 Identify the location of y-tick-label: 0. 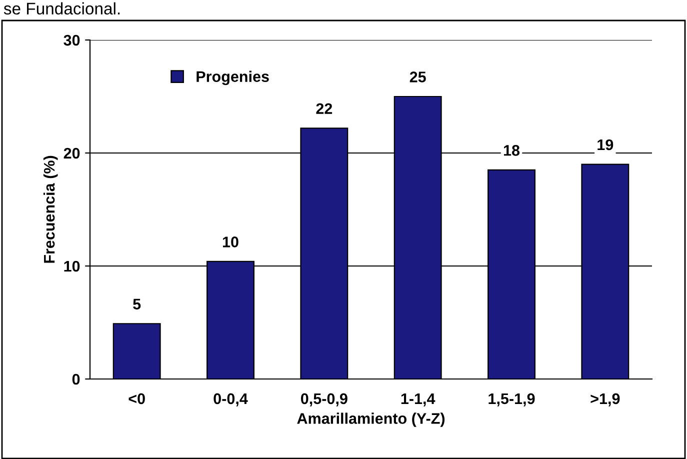
(76, 379).